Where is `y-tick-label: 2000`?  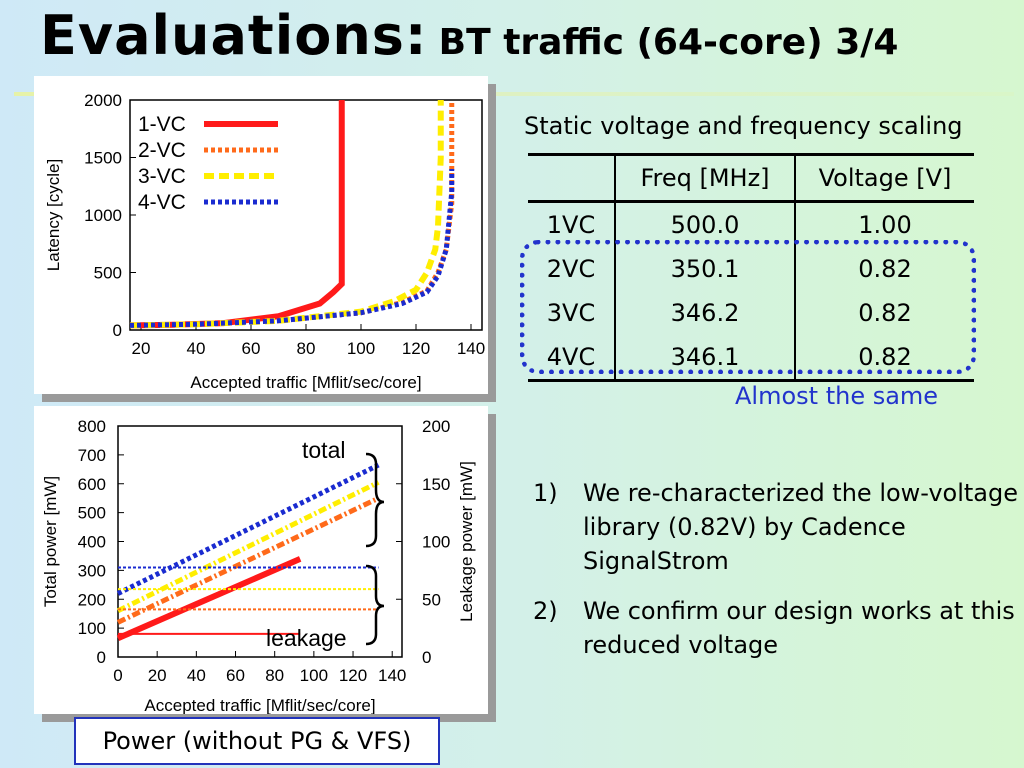 y-tick-label: 2000 is located at coordinates (103, 100).